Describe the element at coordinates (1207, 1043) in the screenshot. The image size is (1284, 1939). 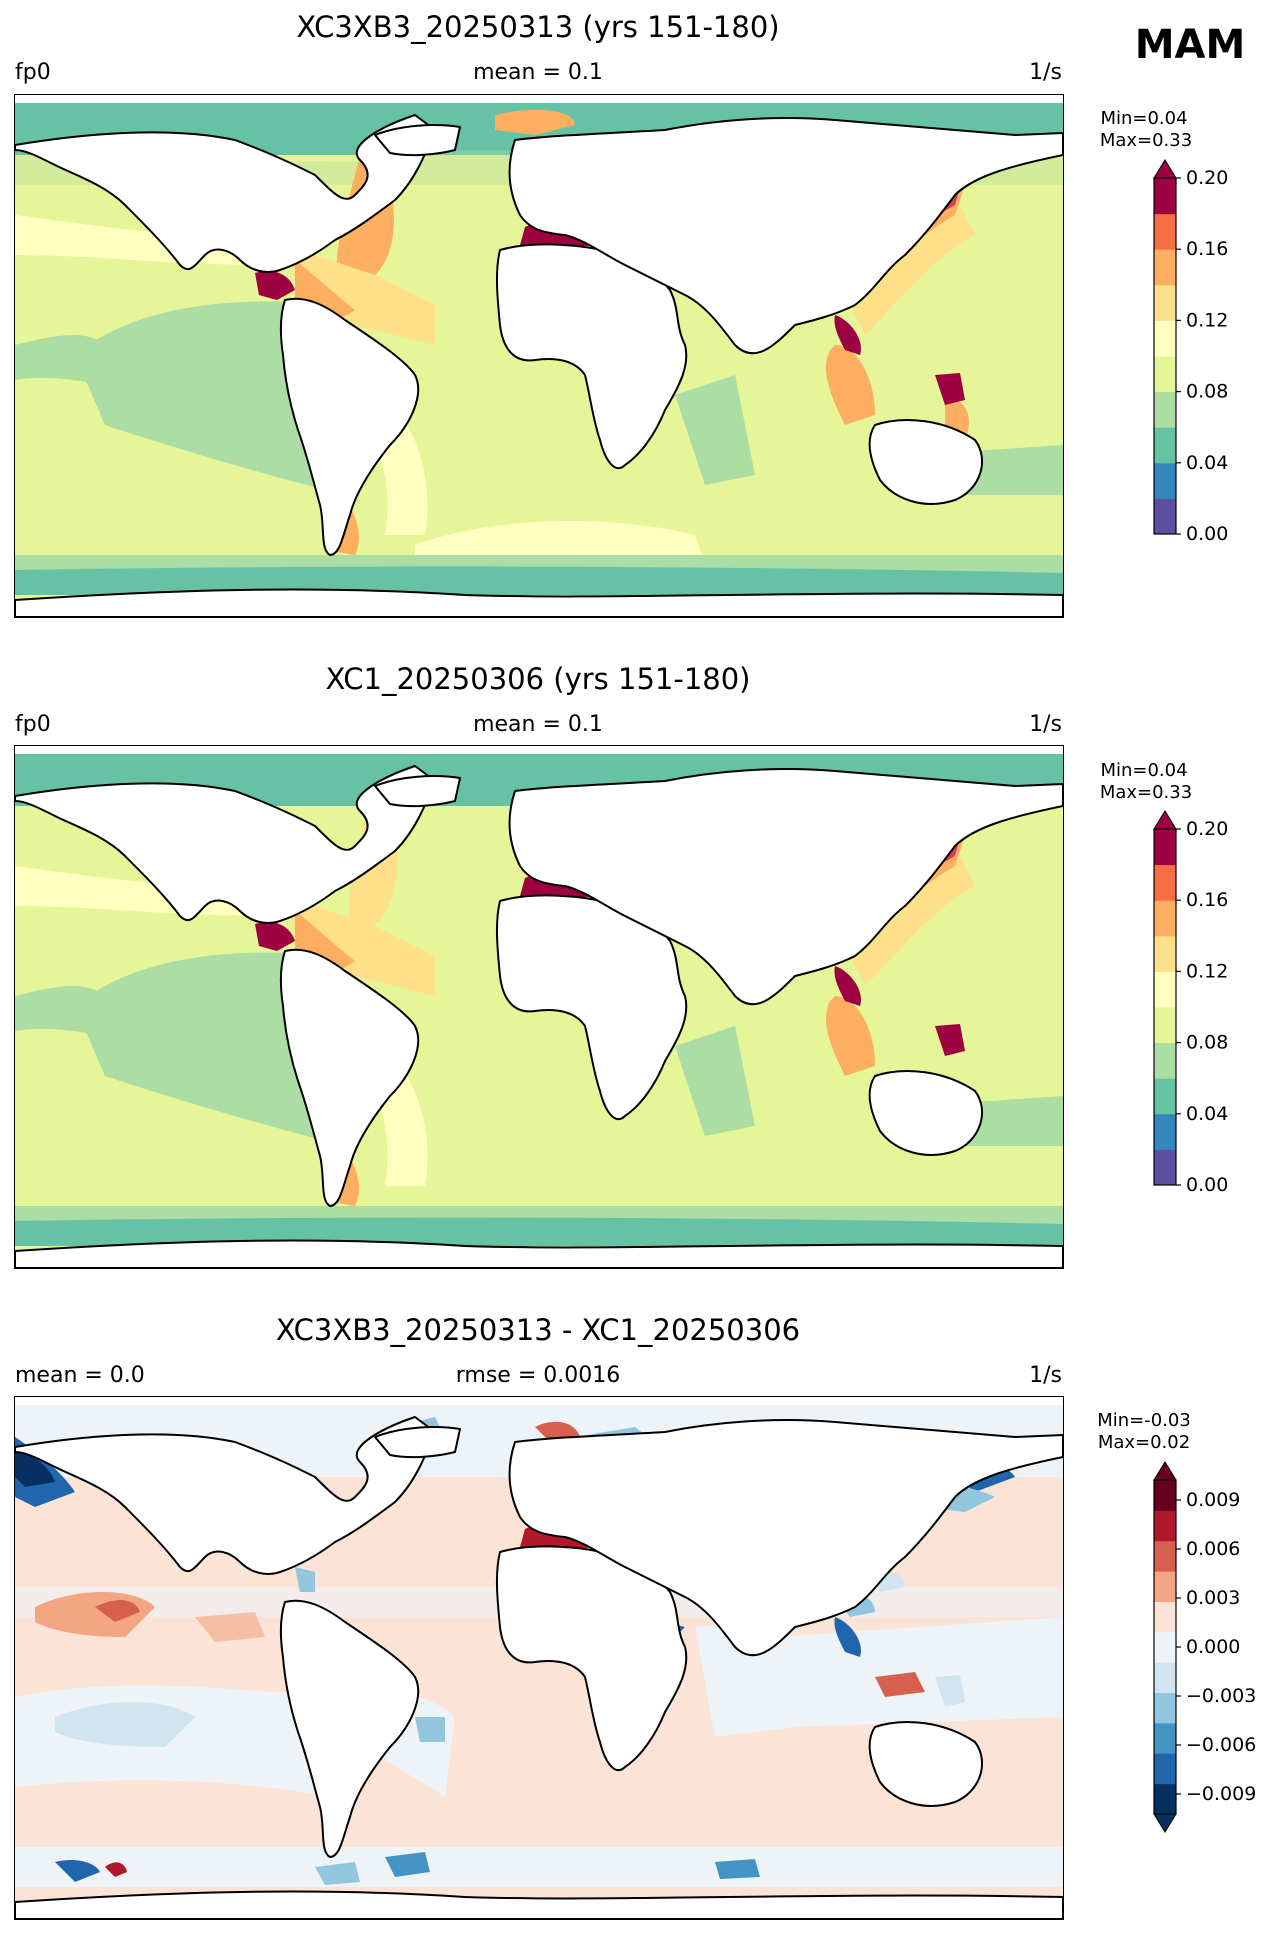
I see `colorbar-2-tick-label: 0.08` at that location.